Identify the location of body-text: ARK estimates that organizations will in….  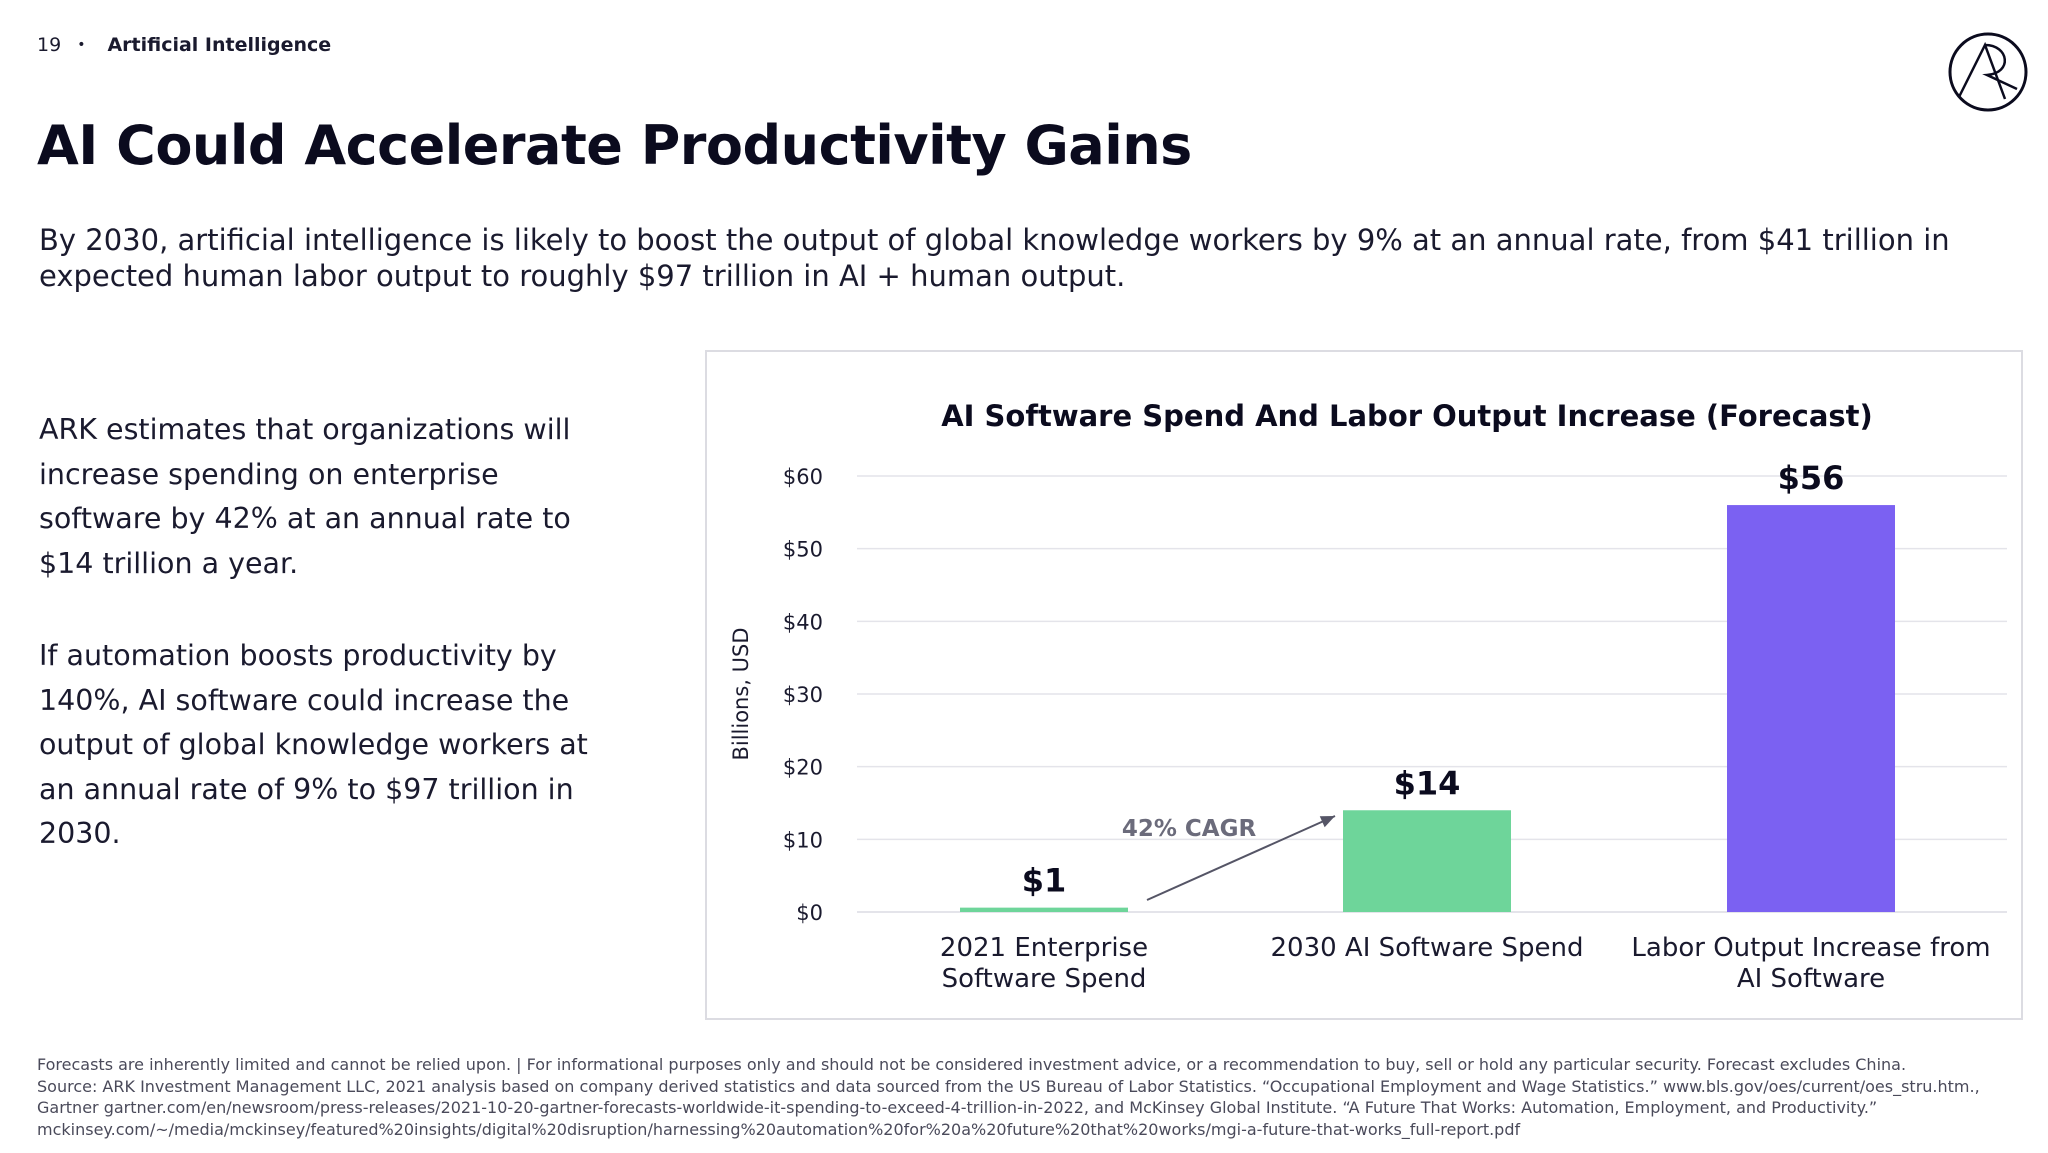
(319, 632).